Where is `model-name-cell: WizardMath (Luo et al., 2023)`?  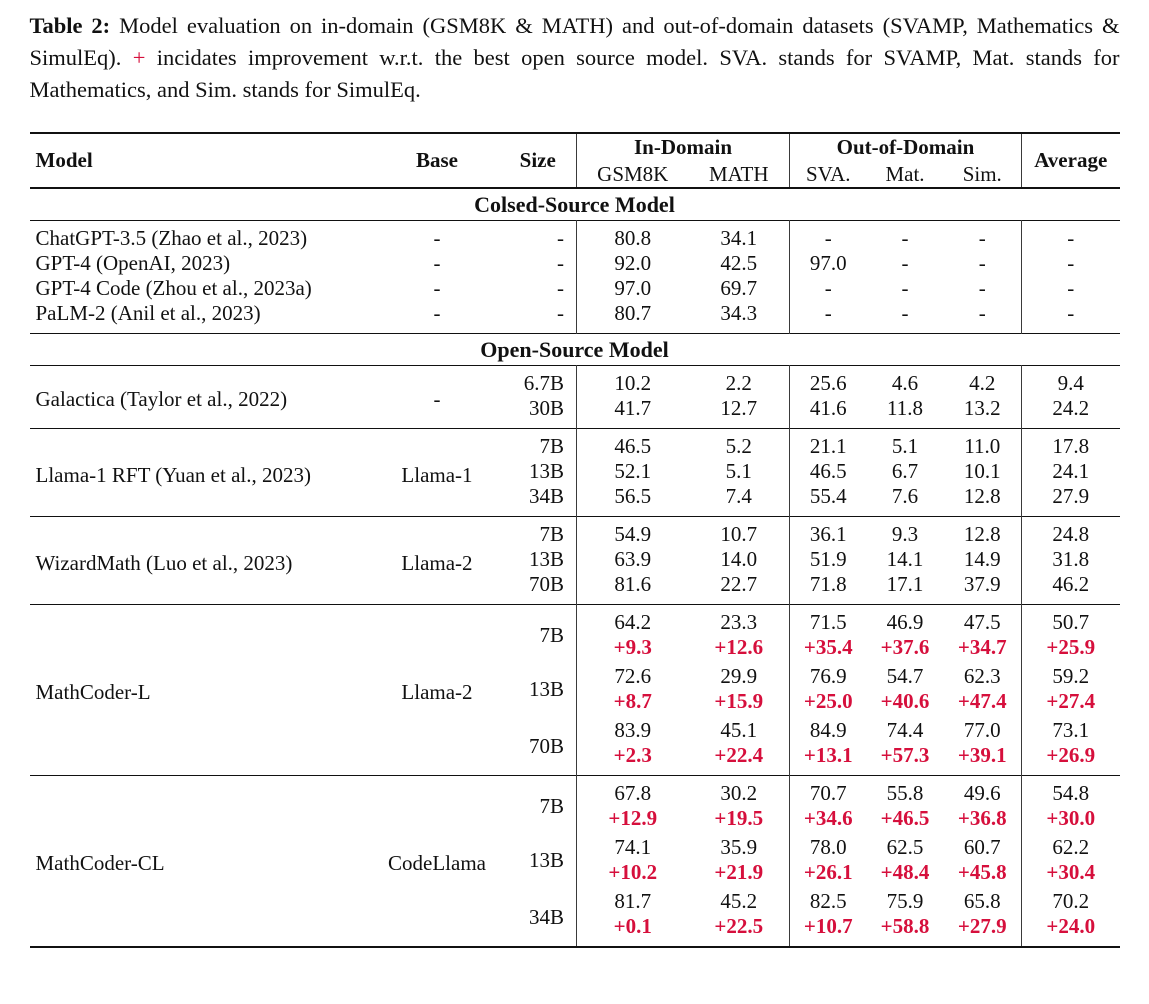 model-name-cell: WizardMath (Luo et al., 2023) is located at coordinates (164, 562).